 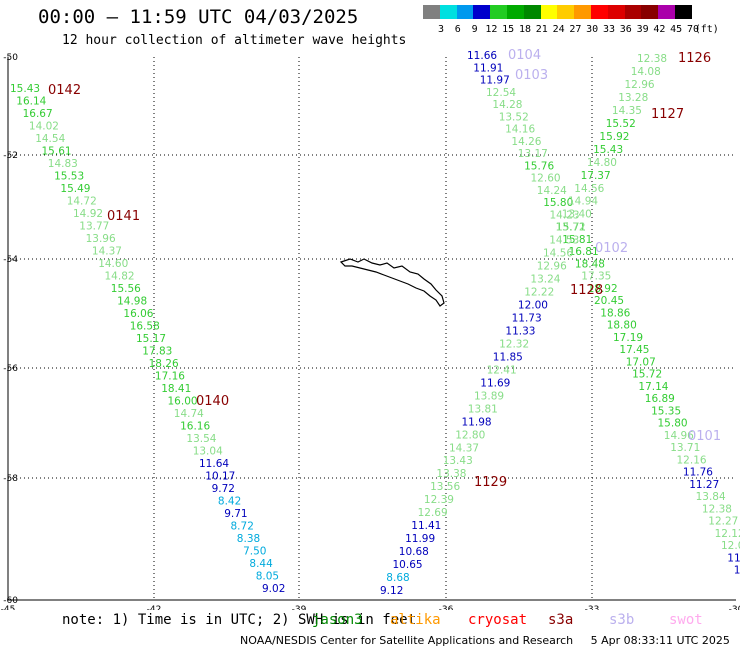 What do you see at coordinates (622, 620) in the screenshot?
I see `satellite-s3b: s3b` at bounding box center [622, 620].